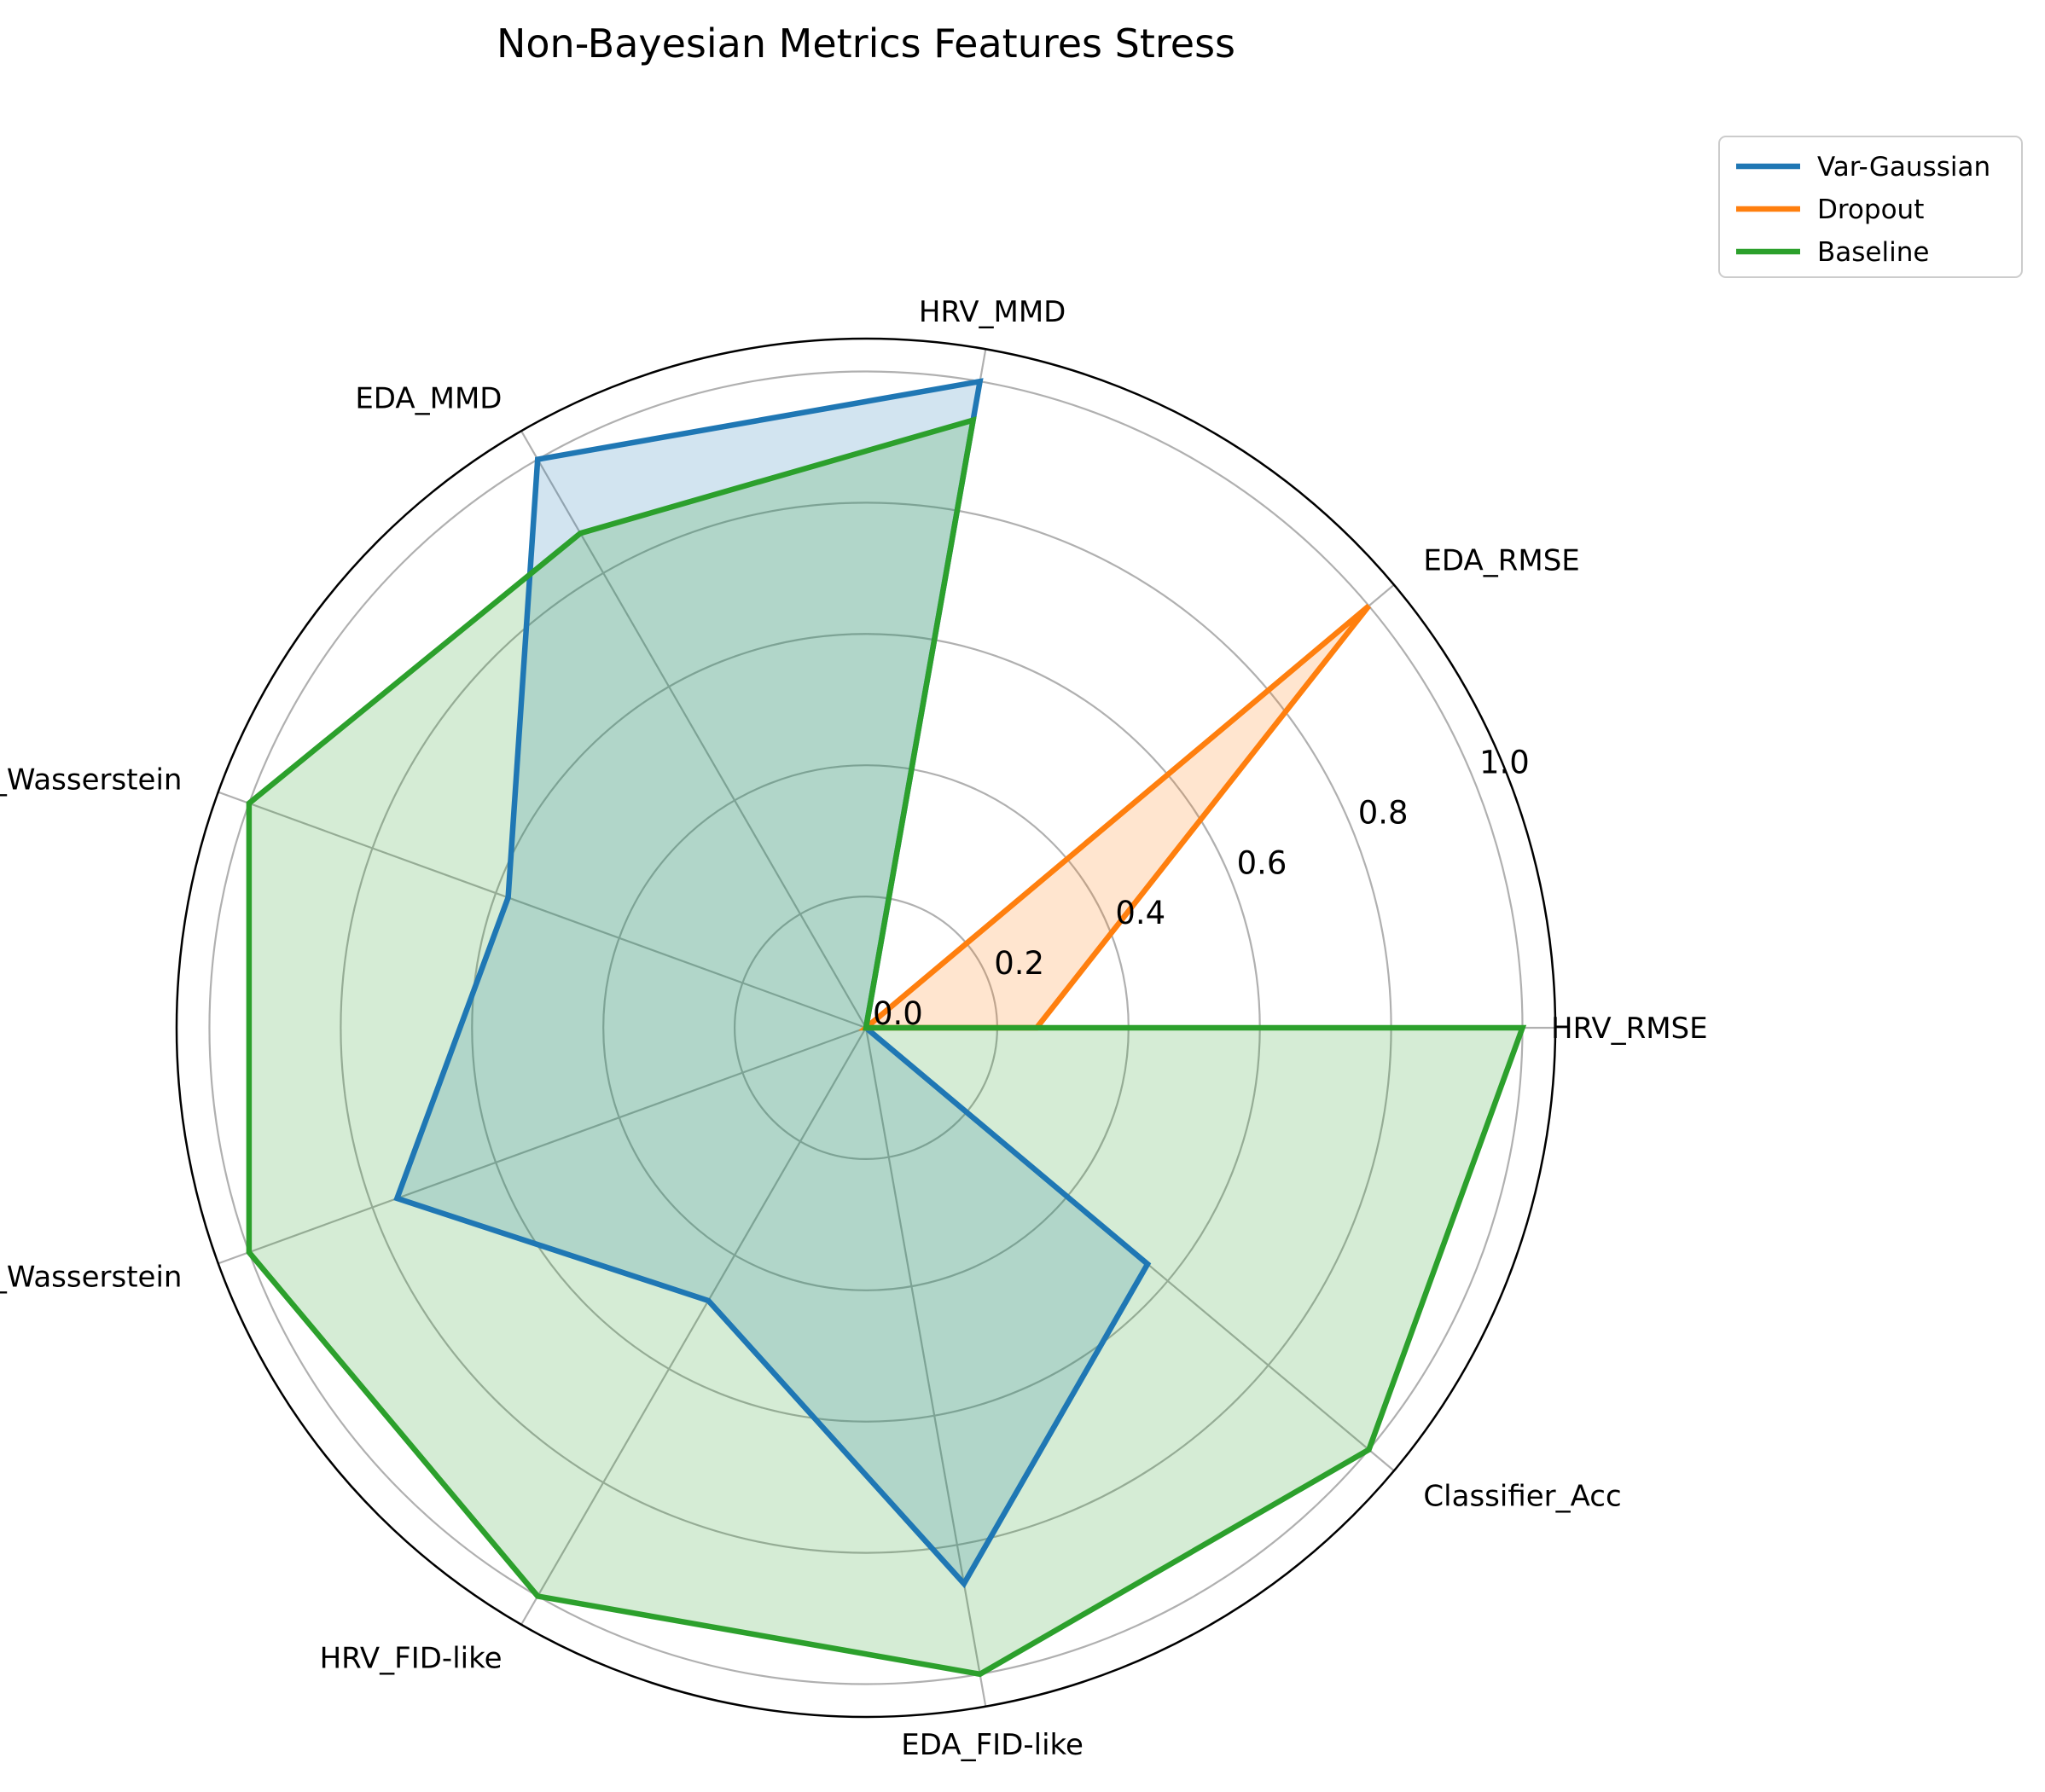  What do you see at coordinates (992, 1745) in the screenshot?
I see `axis-label-eda_fid-like: EDA_FID-like` at bounding box center [992, 1745].